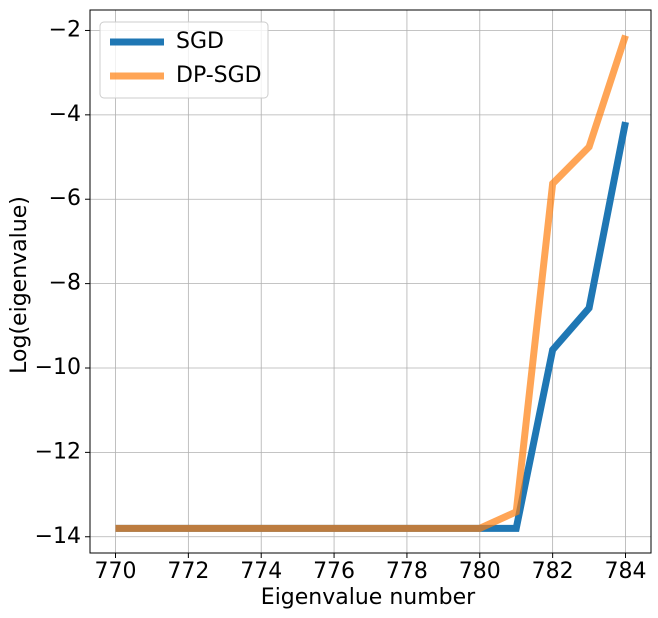  I want to click on x-tick-label: 780, so click(480, 571).